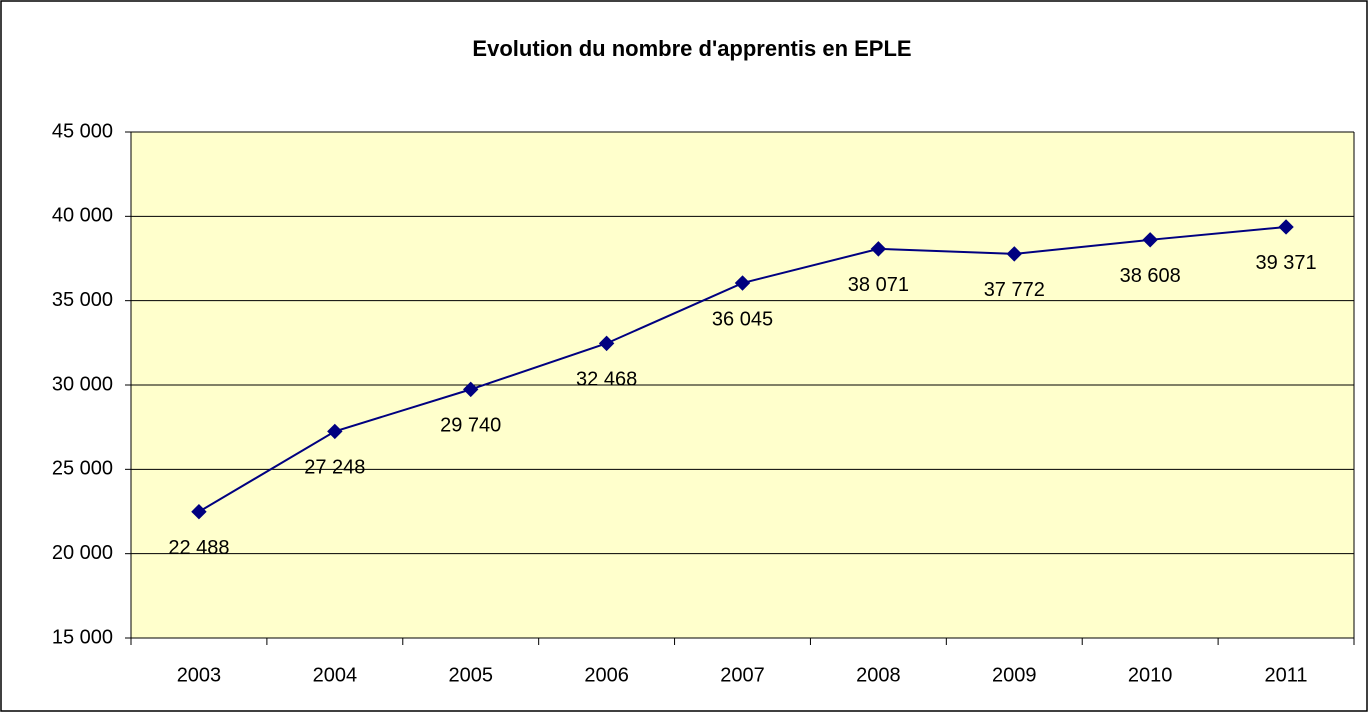 This screenshot has height=713, width=1369. What do you see at coordinates (199, 675) in the screenshot?
I see `x-tick-label: 2003` at bounding box center [199, 675].